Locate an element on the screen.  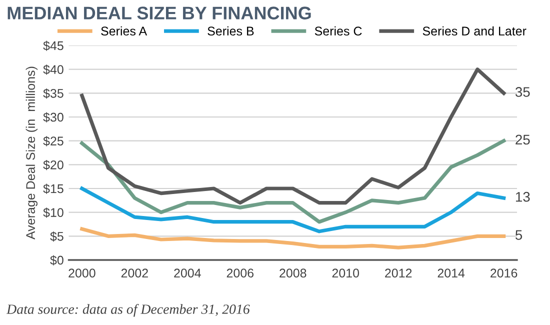
source-note: Data source: data as of December 31, 2016 is located at coordinates (128, 310).